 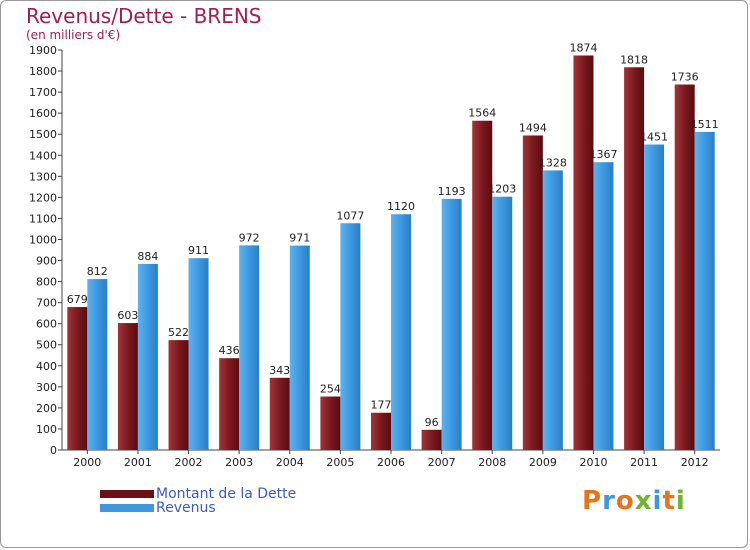 I want to click on y-tick-label: 300, so click(x=46, y=387).